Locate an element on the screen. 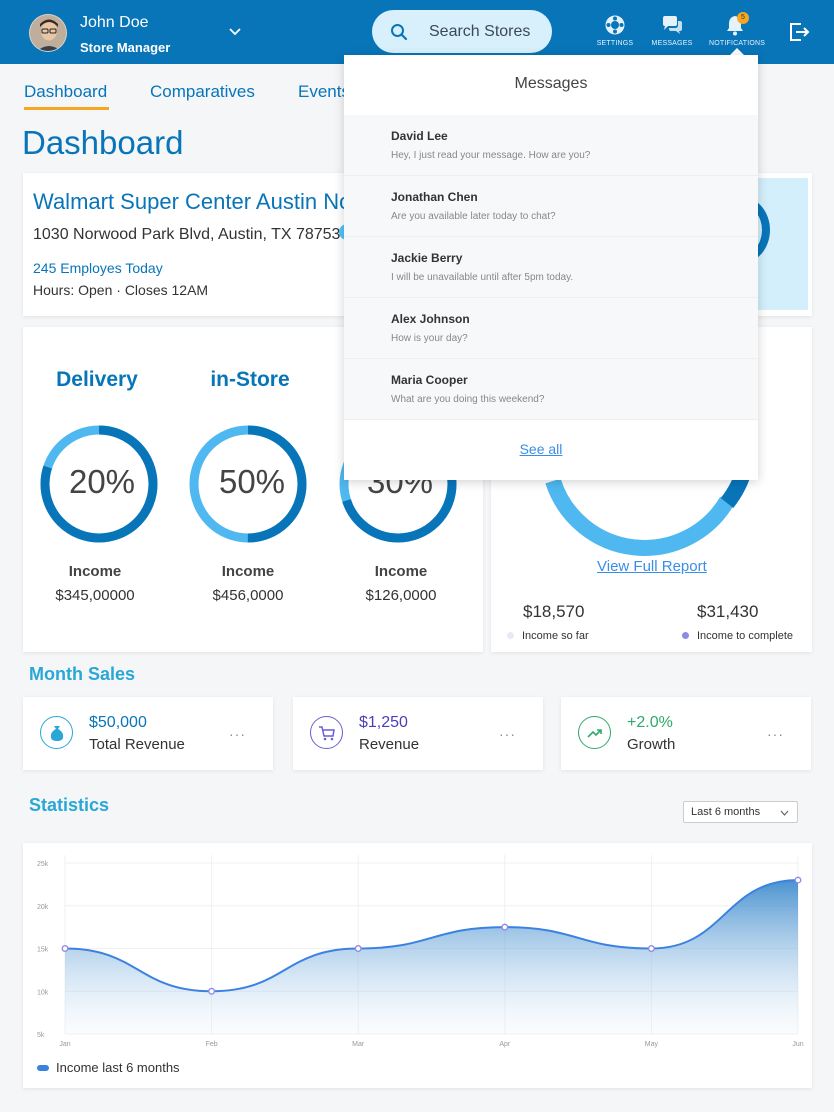  metric-title-delivery: Delivery is located at coordinates (97, 379).